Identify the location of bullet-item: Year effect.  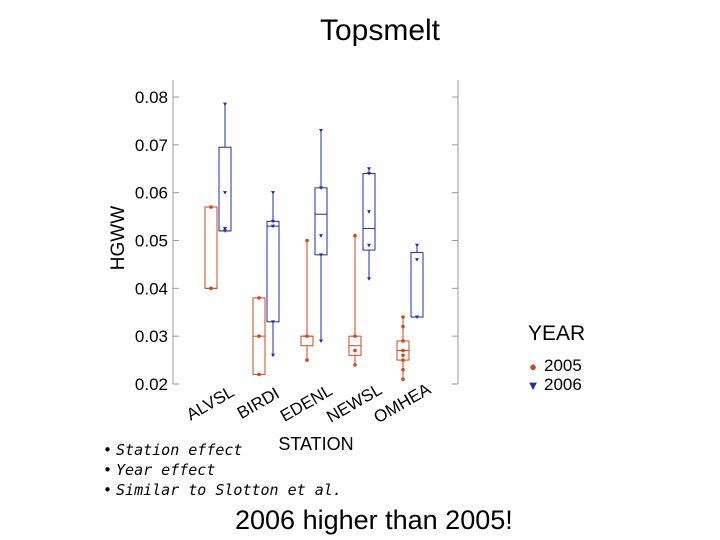
(222, 470).